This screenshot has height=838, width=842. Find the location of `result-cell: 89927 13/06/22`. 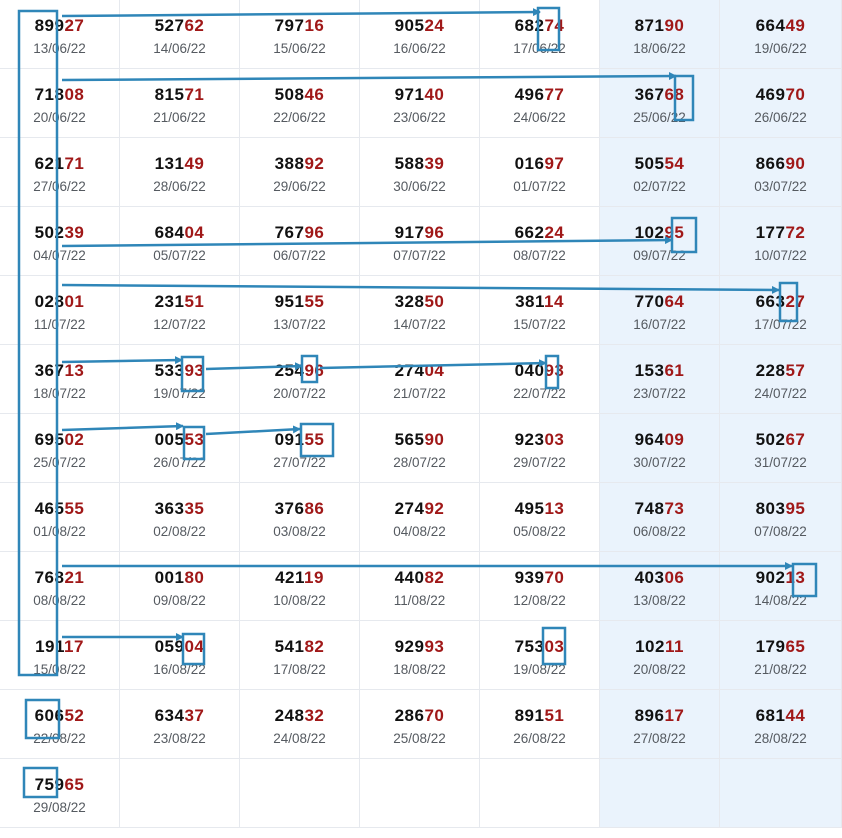

result-cell: 89927 13/06/22 is located at coordinates (60, 34).